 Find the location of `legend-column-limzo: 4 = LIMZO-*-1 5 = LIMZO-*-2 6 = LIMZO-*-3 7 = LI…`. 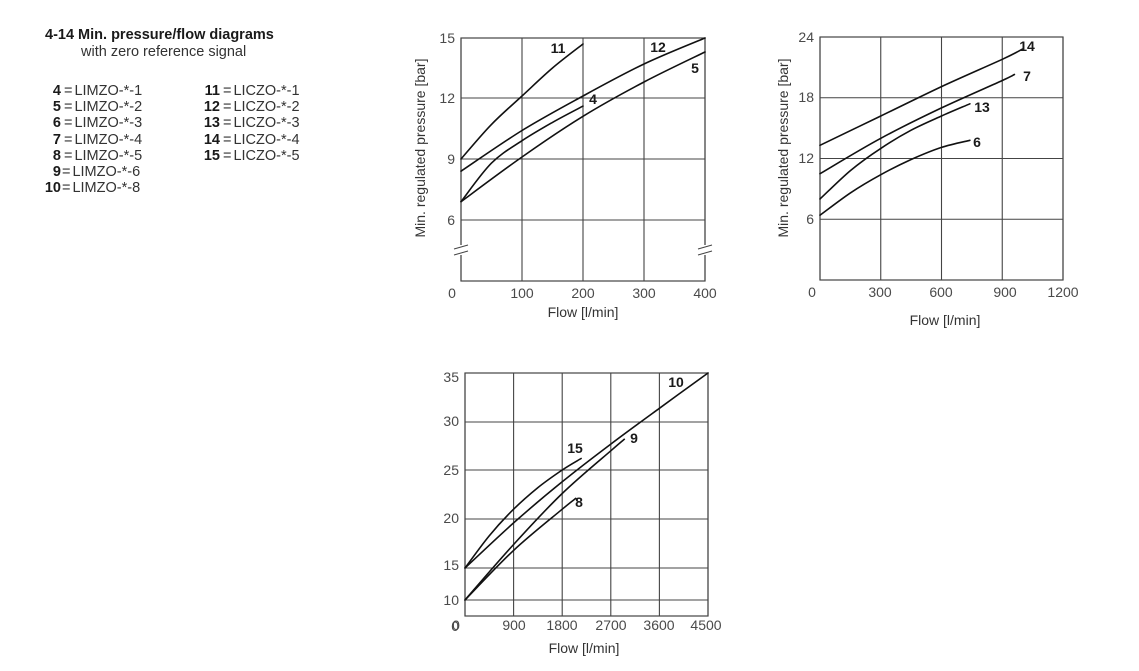

legend-column-limzo: 4 = LIMZO-*-1 5 = LIMZO-*-2 6 = LIMZO-*-3 7 = LI… is located at coordinates (91, 139).